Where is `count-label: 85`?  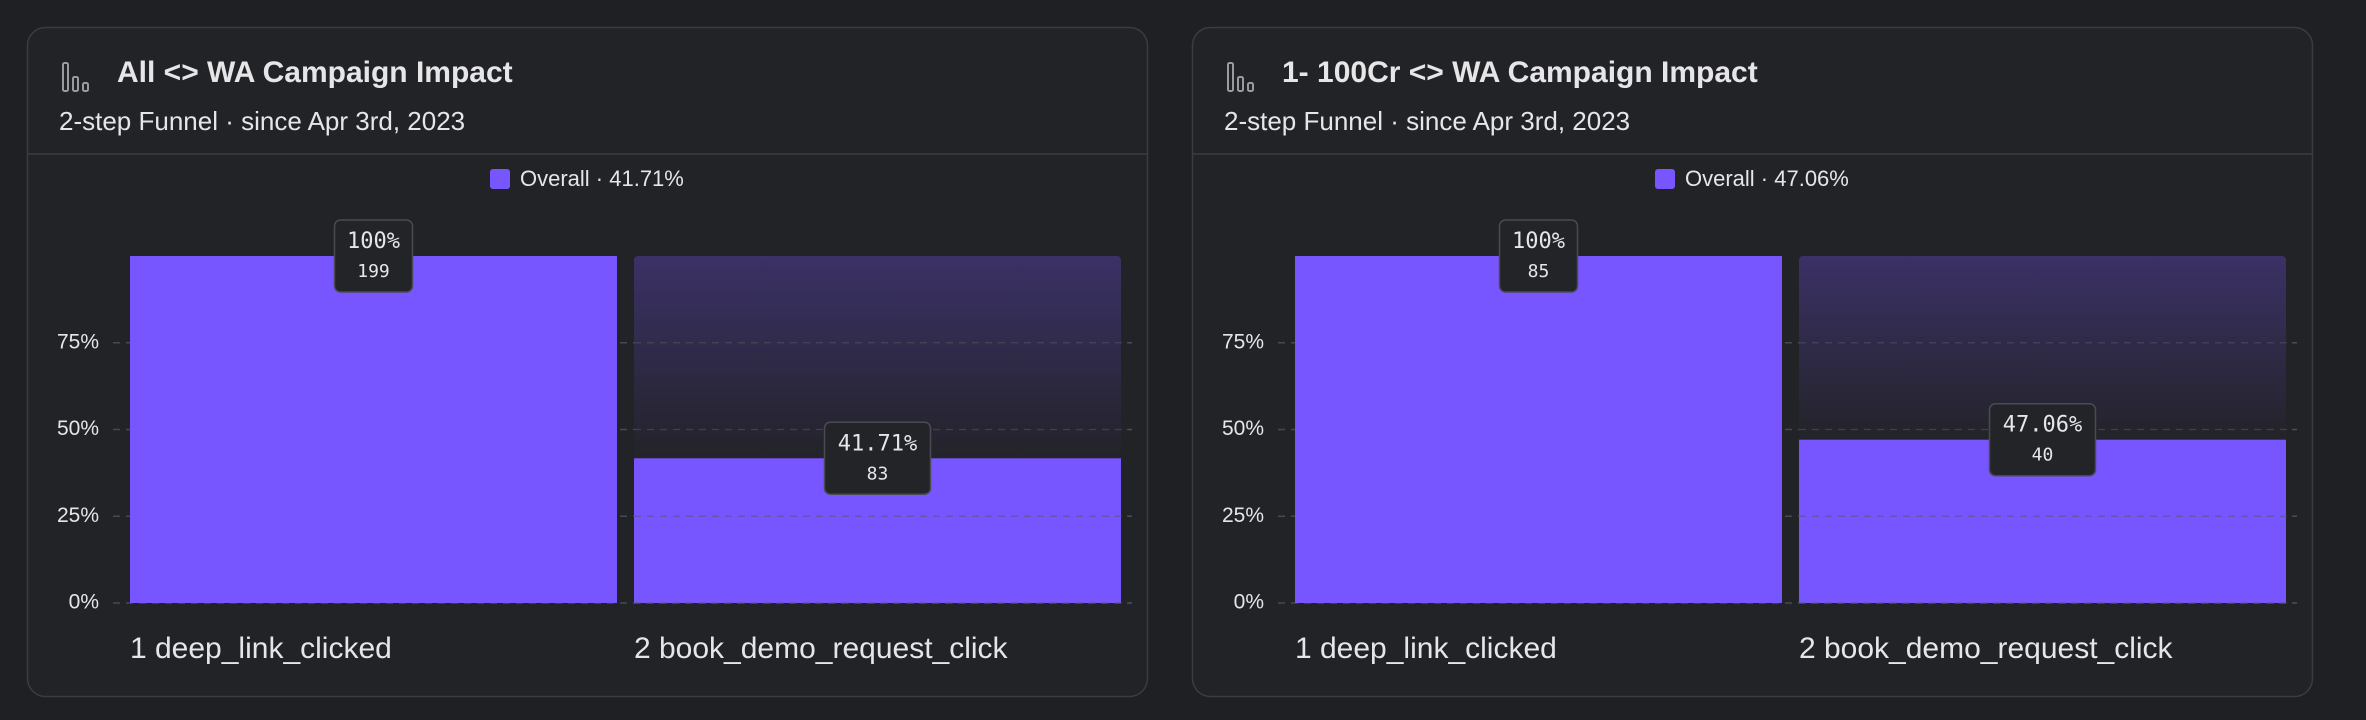 count-label: 85 is located at coordinates (1539, 271).